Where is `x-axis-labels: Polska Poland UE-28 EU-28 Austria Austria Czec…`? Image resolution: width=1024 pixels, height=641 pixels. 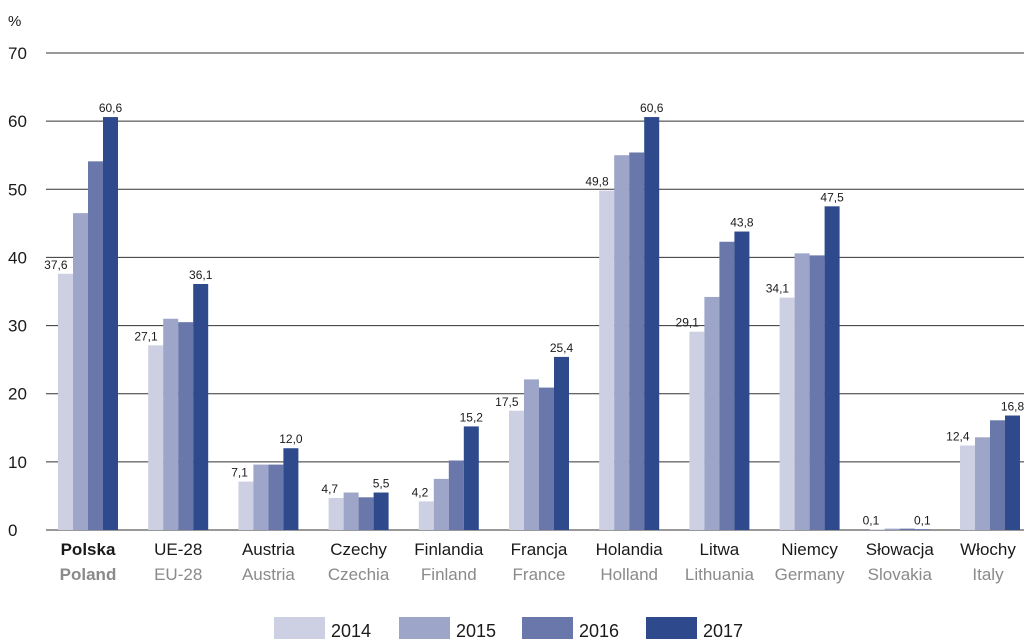
x-axis-labels: Polska Poland UE-28 EU-28 Austria Austria Czec… is located at coordinates (538, 562).